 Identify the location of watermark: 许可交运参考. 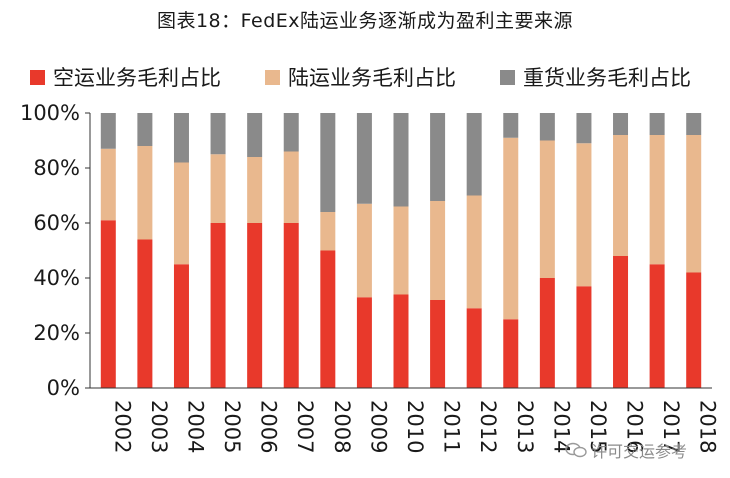
(626, 450).